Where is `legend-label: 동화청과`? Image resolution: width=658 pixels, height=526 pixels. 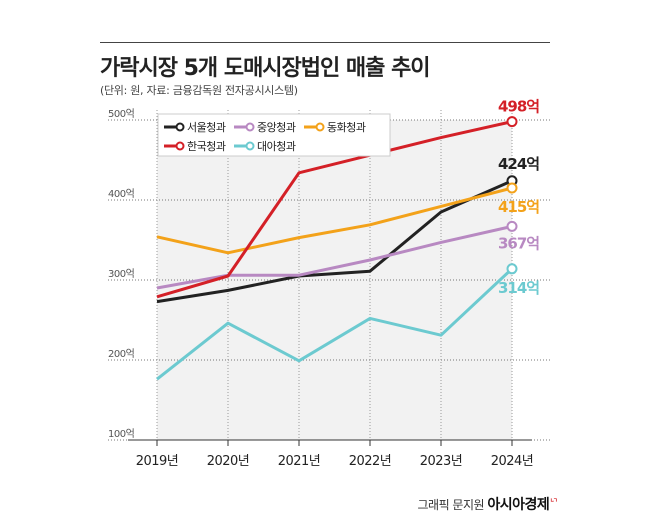 legend-label: 동화청과 is located at coordinates (346, 127).